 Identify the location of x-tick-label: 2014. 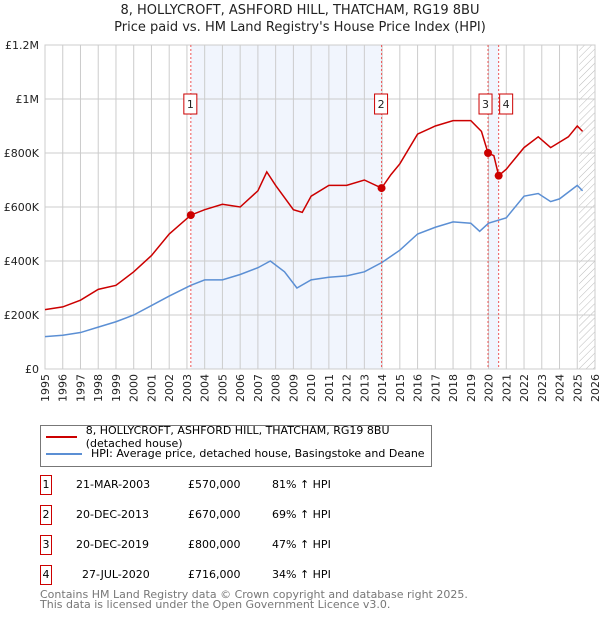
(382, 388).